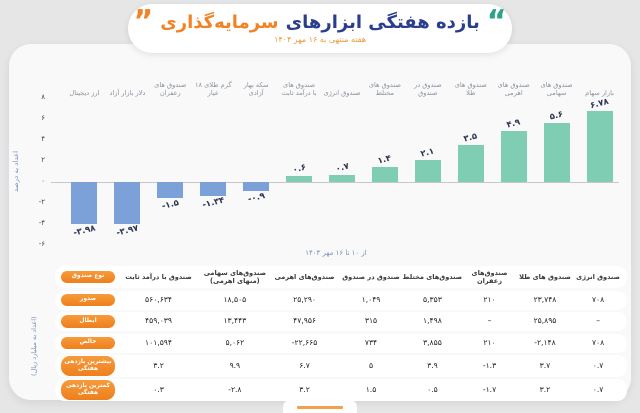  Describe the element at coordinates (41, 244) in the screenshot. I see `y-tick-label: -۶` at that location.